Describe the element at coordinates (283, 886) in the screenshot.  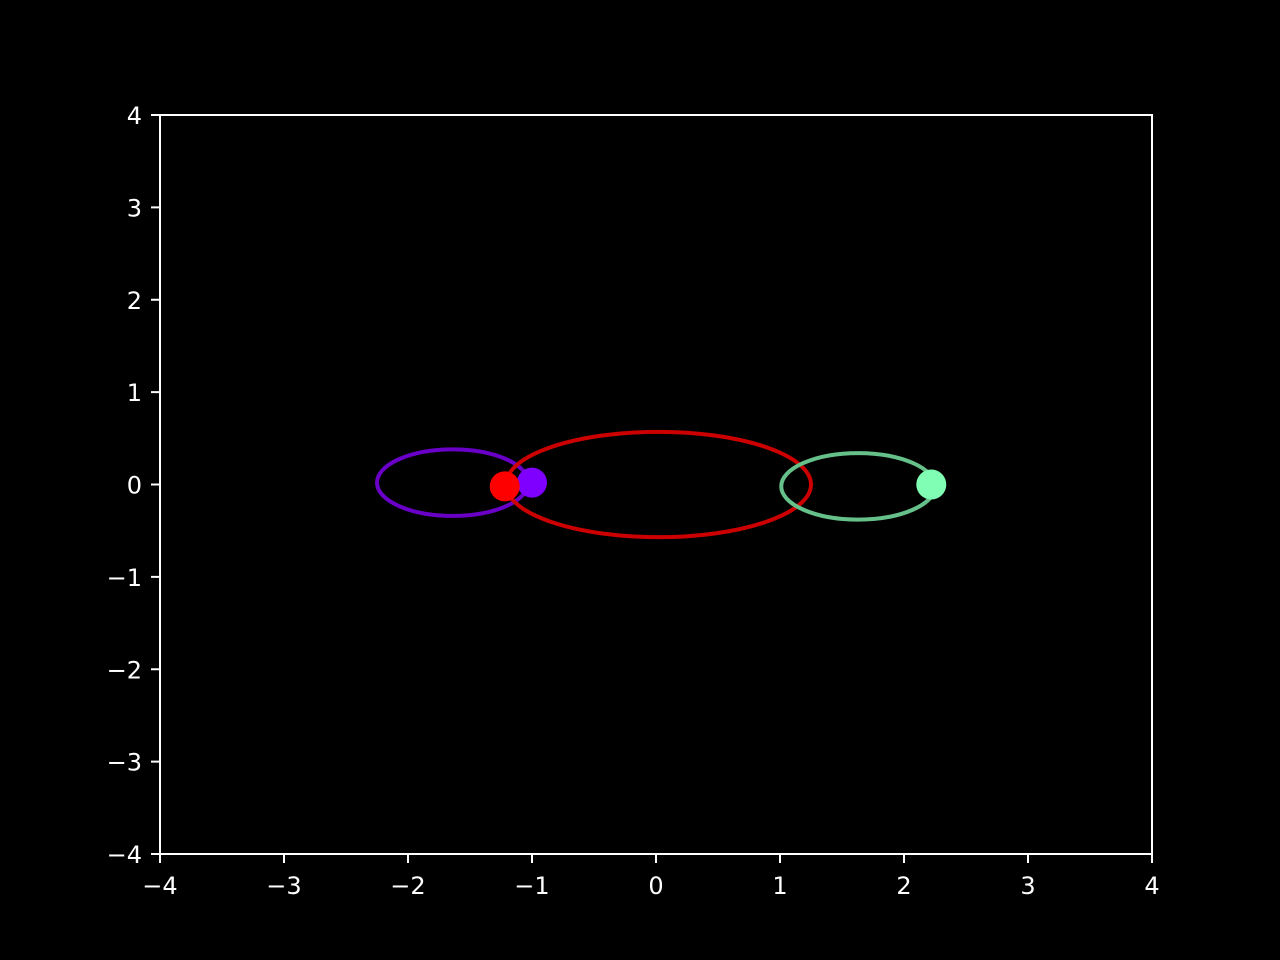
I see `x-tick-label: −3` at that location.